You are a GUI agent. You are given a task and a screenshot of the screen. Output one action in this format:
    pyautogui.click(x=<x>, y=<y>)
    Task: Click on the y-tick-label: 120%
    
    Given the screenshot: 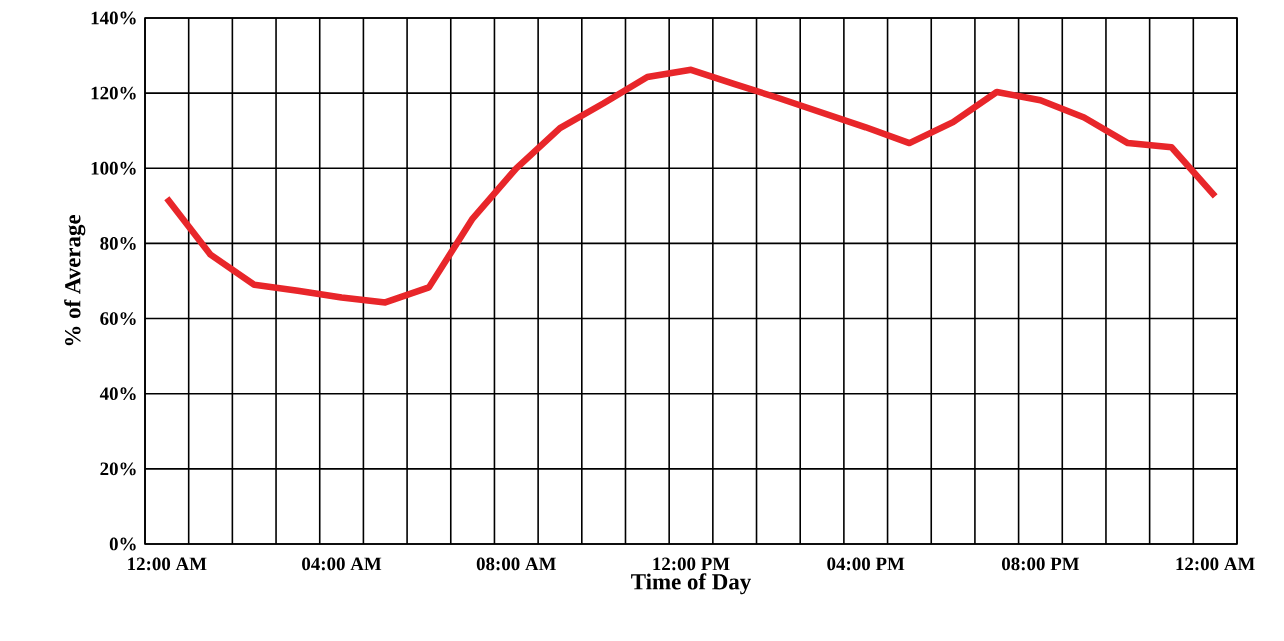 What is the action you would take?
    pyautogui.click(x=113, y=93)
    